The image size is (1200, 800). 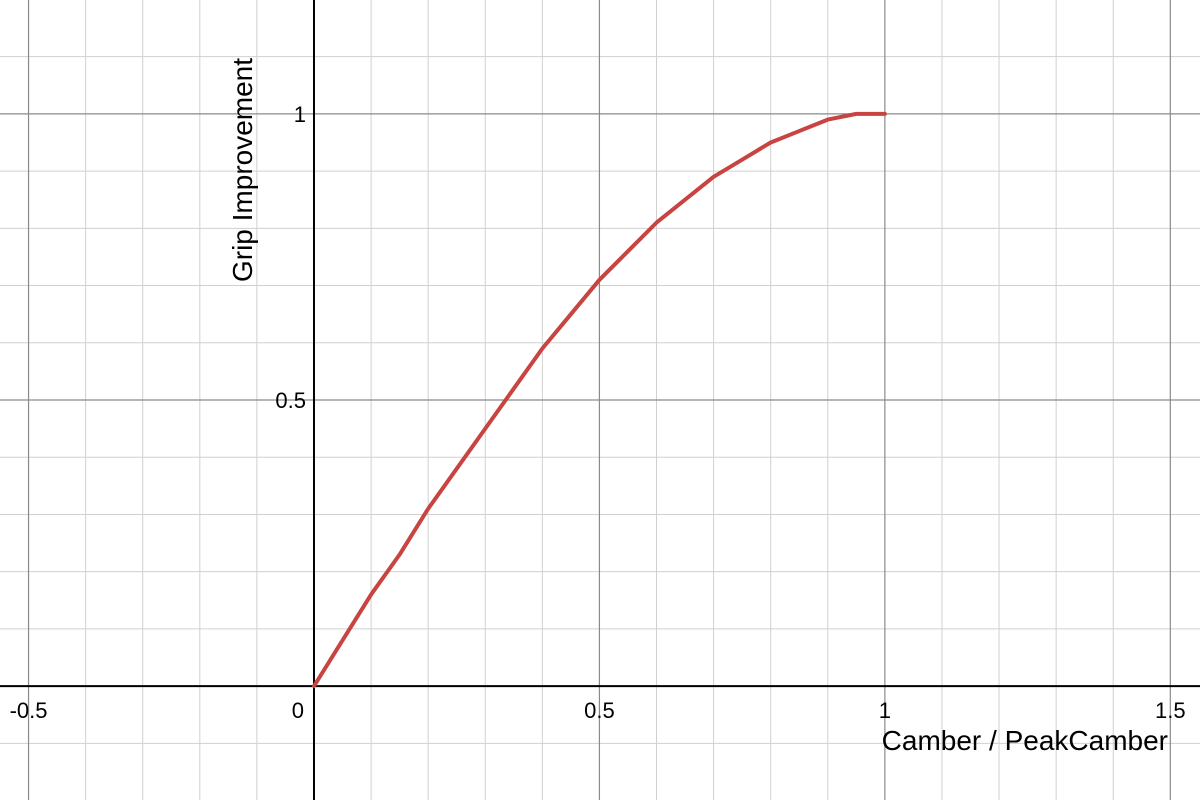 I want to click on x-tick-label: 0.5, so click(x=599, y=710).